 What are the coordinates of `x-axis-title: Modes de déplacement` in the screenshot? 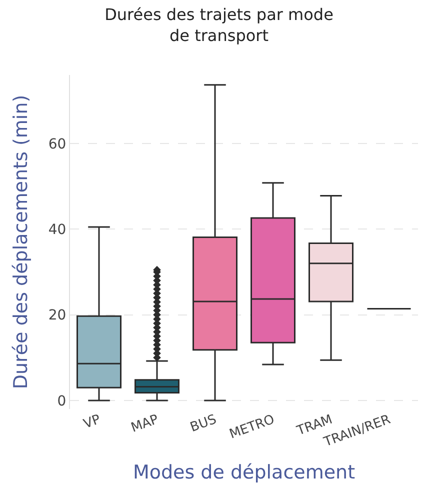 It's located at (244, 472).